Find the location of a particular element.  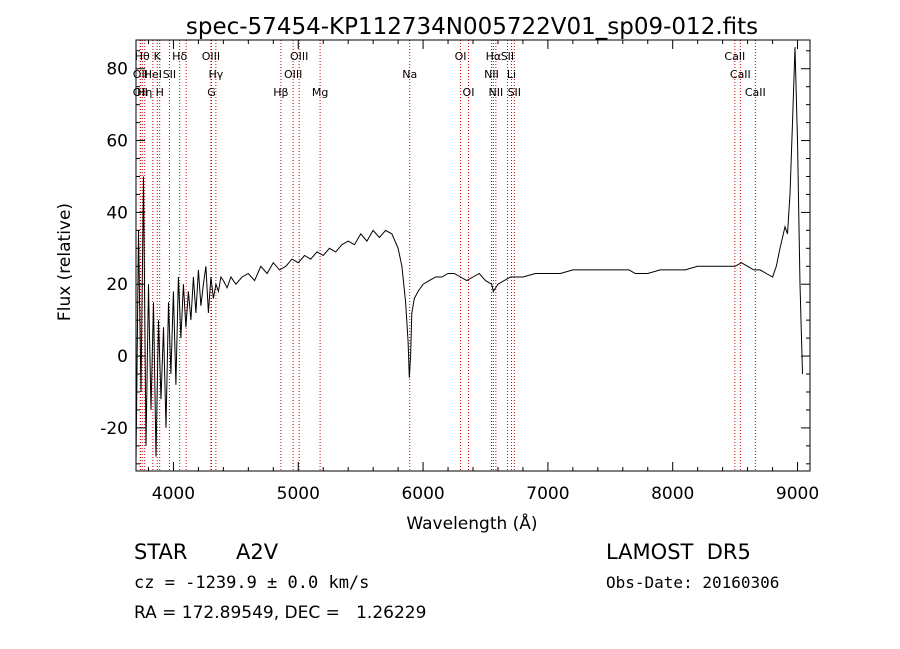

line-marker-label-19: OI is located at coordinates (469, 92).